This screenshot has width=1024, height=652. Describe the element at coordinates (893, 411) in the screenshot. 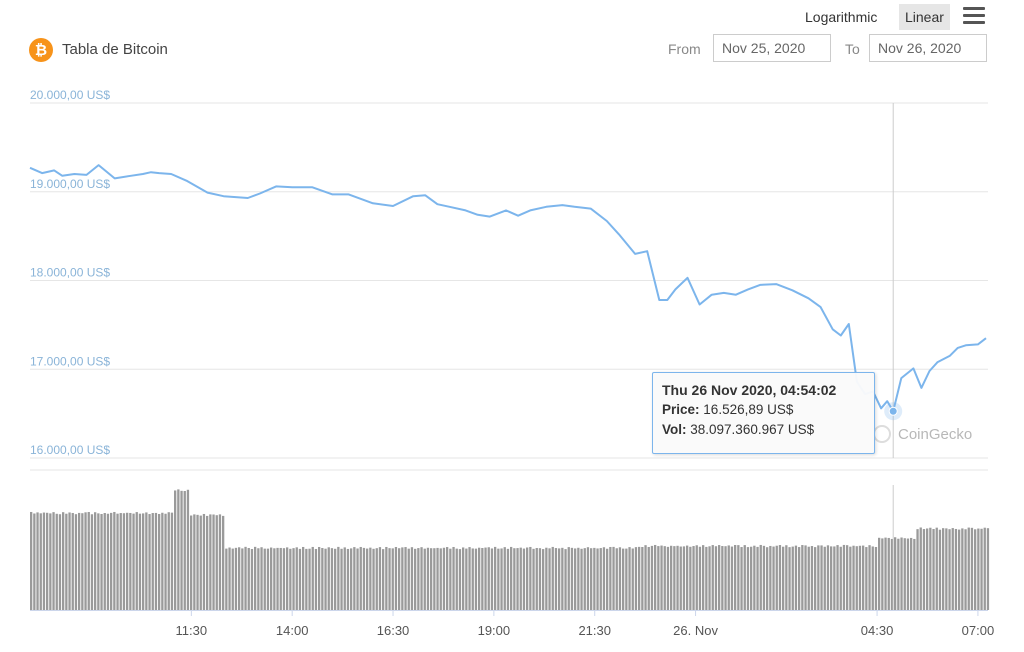

I see `highlight-point` at that location.